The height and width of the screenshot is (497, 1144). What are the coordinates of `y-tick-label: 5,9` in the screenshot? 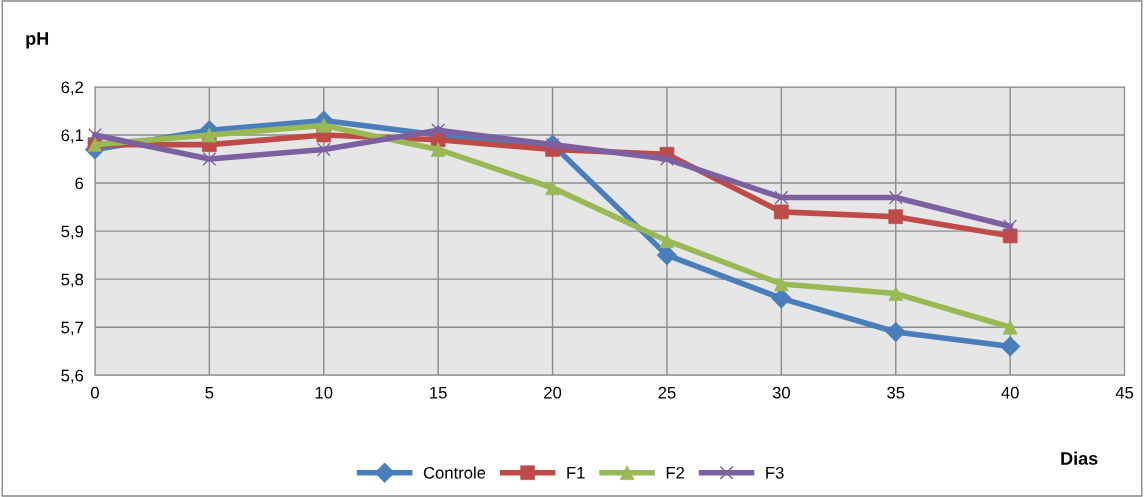 It's located at (72, 232).